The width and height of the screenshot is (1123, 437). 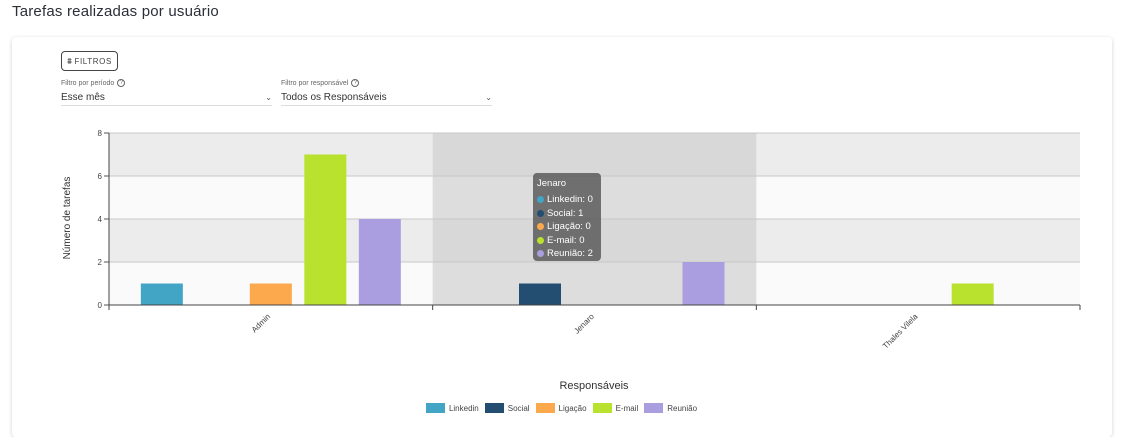 I want to click on tooltip-row-label: E-mail: 0, so click(x=566, y=240).